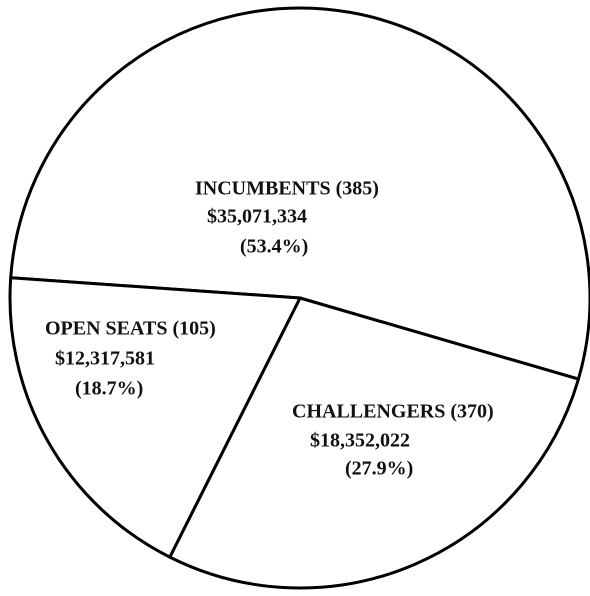 This screenshot has height=596, width=590. I want to click on slice-percent: (27.9%), so click(379, 469).